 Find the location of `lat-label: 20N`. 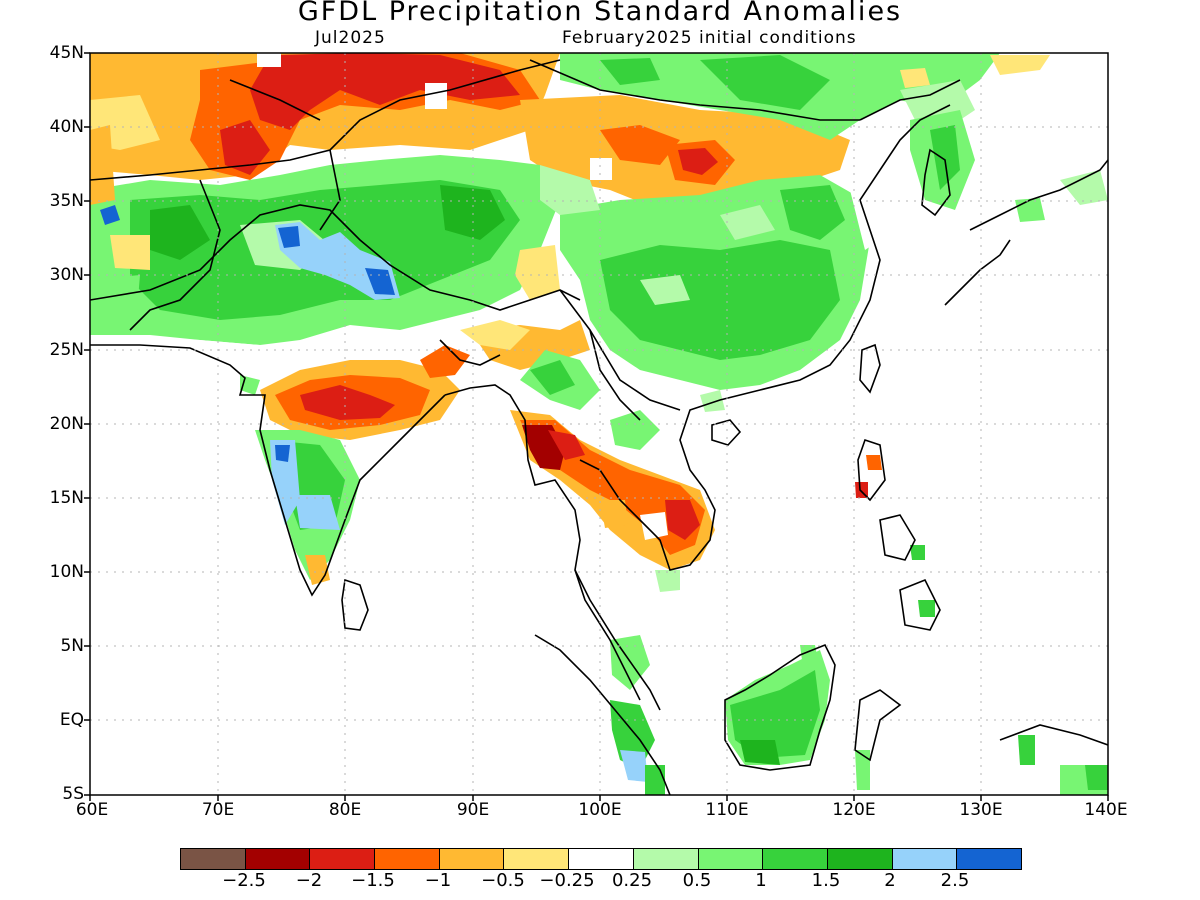

lat-label: 20N is located at coordinates (66, 424).